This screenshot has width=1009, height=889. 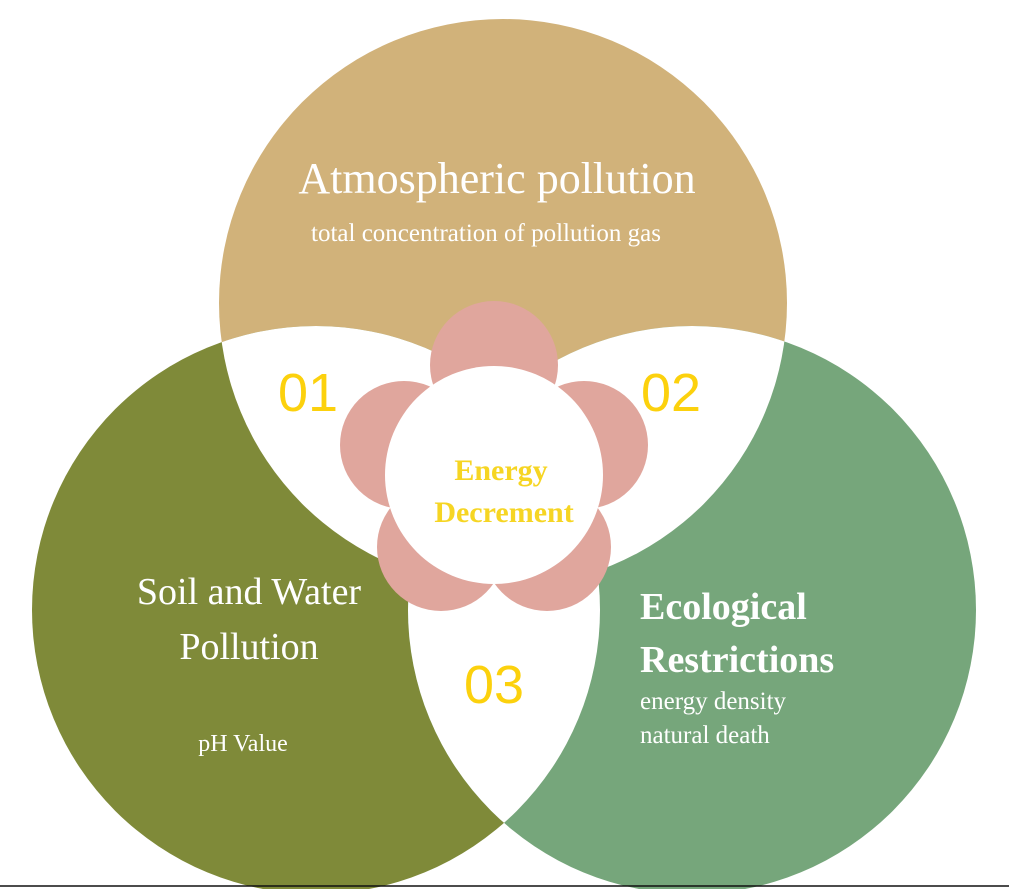 I want to click on ecological-sub-line2: natural death, so click(x=705, y=735).